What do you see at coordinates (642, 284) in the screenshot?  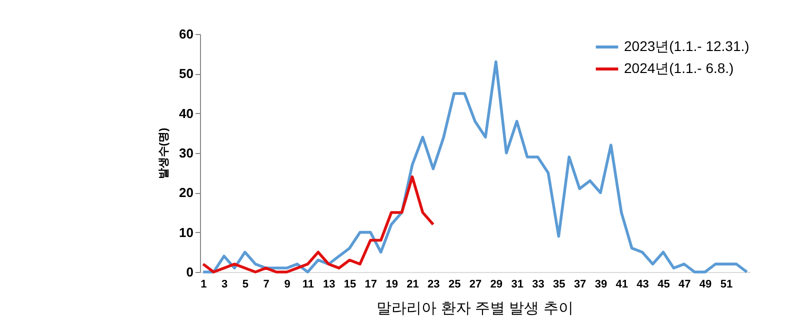 I see `x-tick-label: 43` at bounding box center [642, 284].